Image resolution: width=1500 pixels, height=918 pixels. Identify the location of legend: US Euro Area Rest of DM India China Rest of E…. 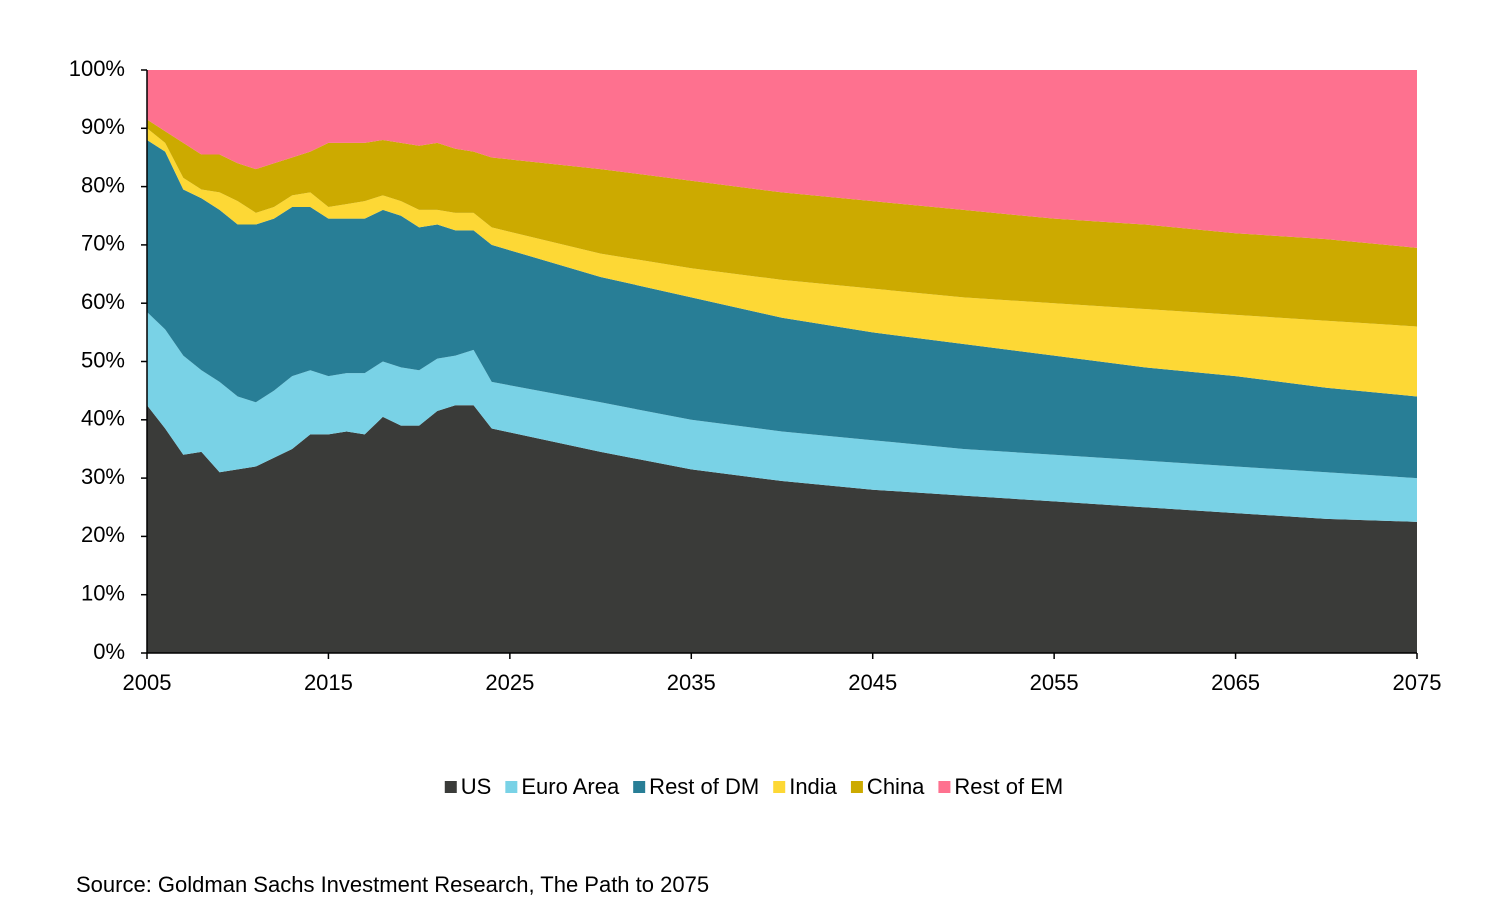
(753, 786).